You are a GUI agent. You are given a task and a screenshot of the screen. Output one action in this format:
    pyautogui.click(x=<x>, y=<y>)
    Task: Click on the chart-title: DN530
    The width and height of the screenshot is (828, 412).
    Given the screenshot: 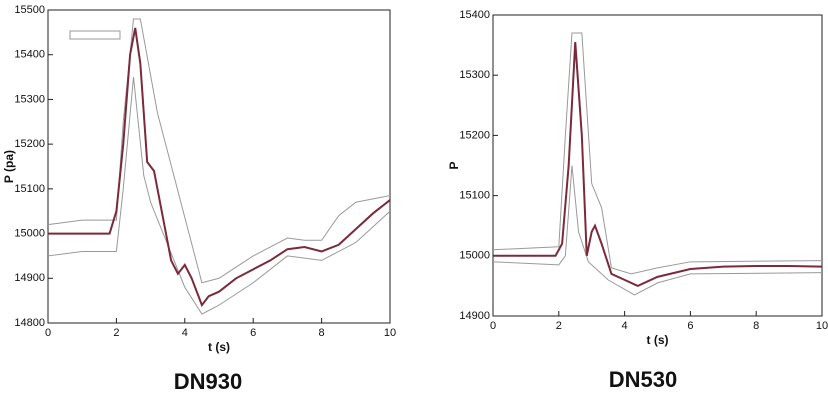 What is the action you would take?
    pyautogui.click(x=643, y=379)
    